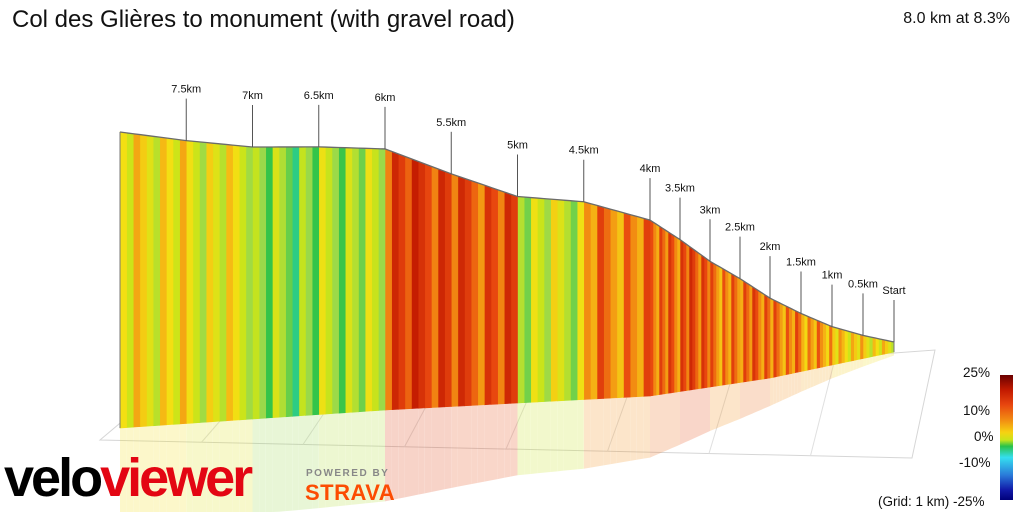 The width and height of the screenshot is (1024, 512). What do you see at coordinates (823, 406) in the screenshot?
I see `floor-grid-line` at bounding box center [823, 406].